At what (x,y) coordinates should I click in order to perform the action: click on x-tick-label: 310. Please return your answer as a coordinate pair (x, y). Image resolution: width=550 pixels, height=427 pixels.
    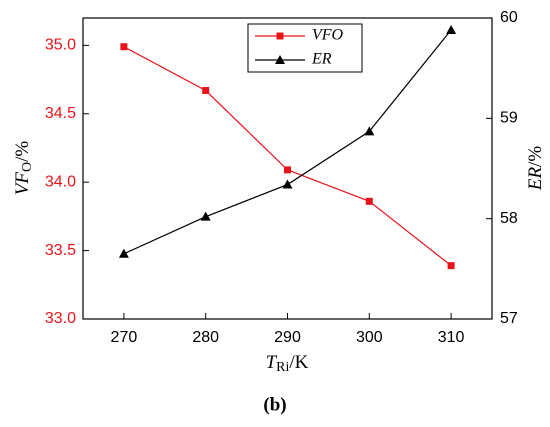
    Looking at the image, I should click on (451, 337).